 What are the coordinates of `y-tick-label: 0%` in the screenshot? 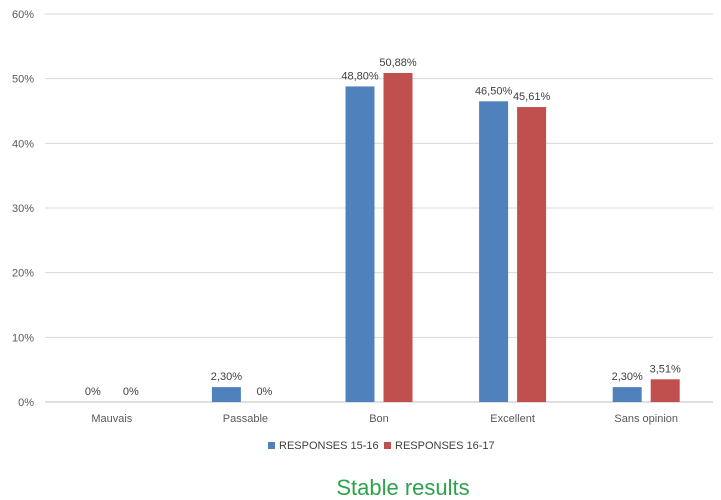 It's located at (26, 403).